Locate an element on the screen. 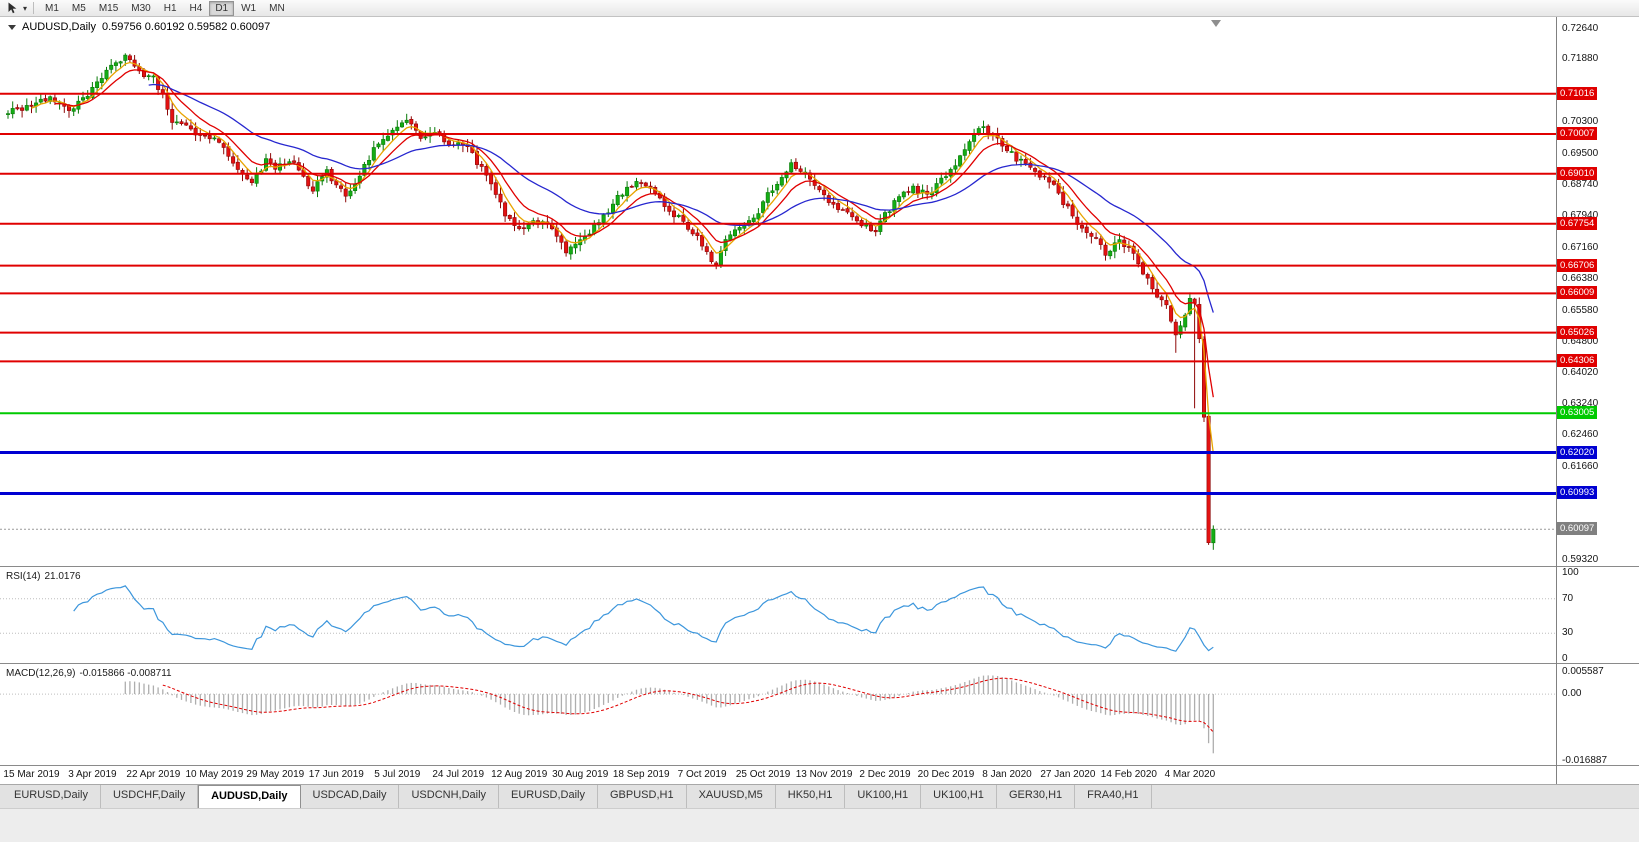 The height and width of the screenshot is (842, 1639). price-axis-label: 0.72640 is located at coordinates (1580, 28).